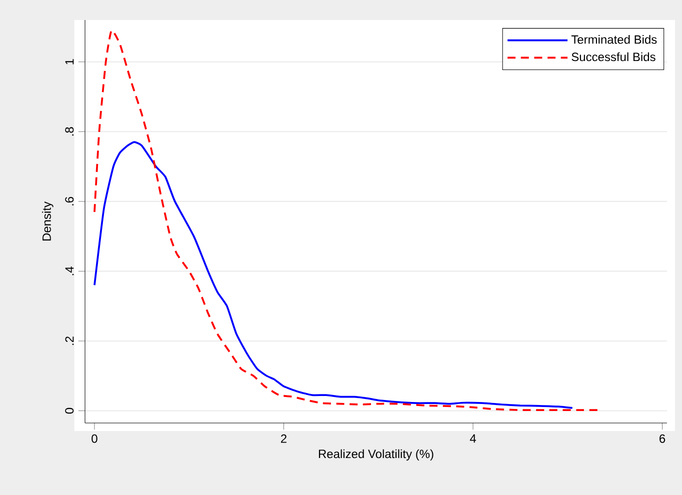 Image resolution: width=682 pixels, height=495 pixels. What do you see at coordinates (614, 57) in the screenshot?
I see `legend-label: Successful Bids` at bounding box center [614, 57].